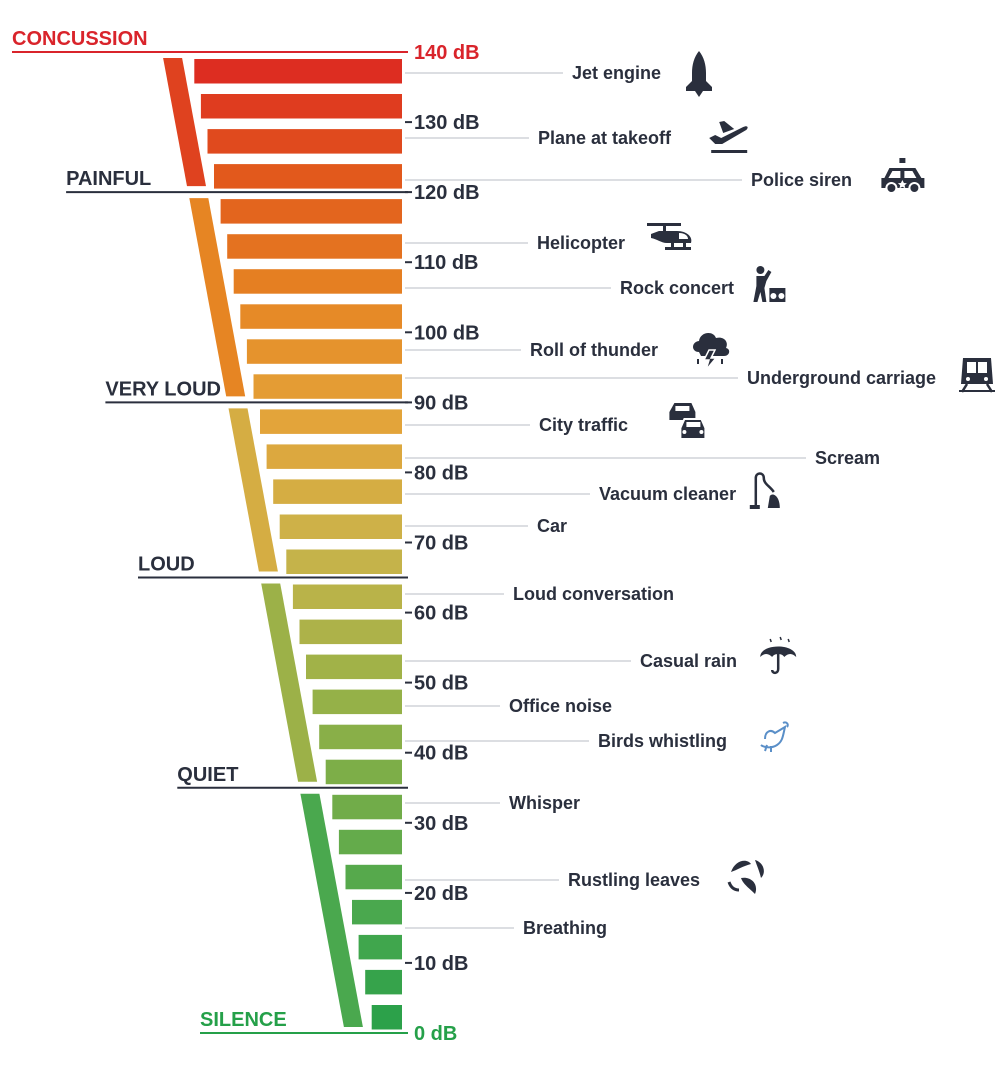 The height and width of the screenshot is (1073, 1002). What do you see at coordinates (699, 74) in the screenshot?
I see `rocket-icon` at bounding box center [699, 74].